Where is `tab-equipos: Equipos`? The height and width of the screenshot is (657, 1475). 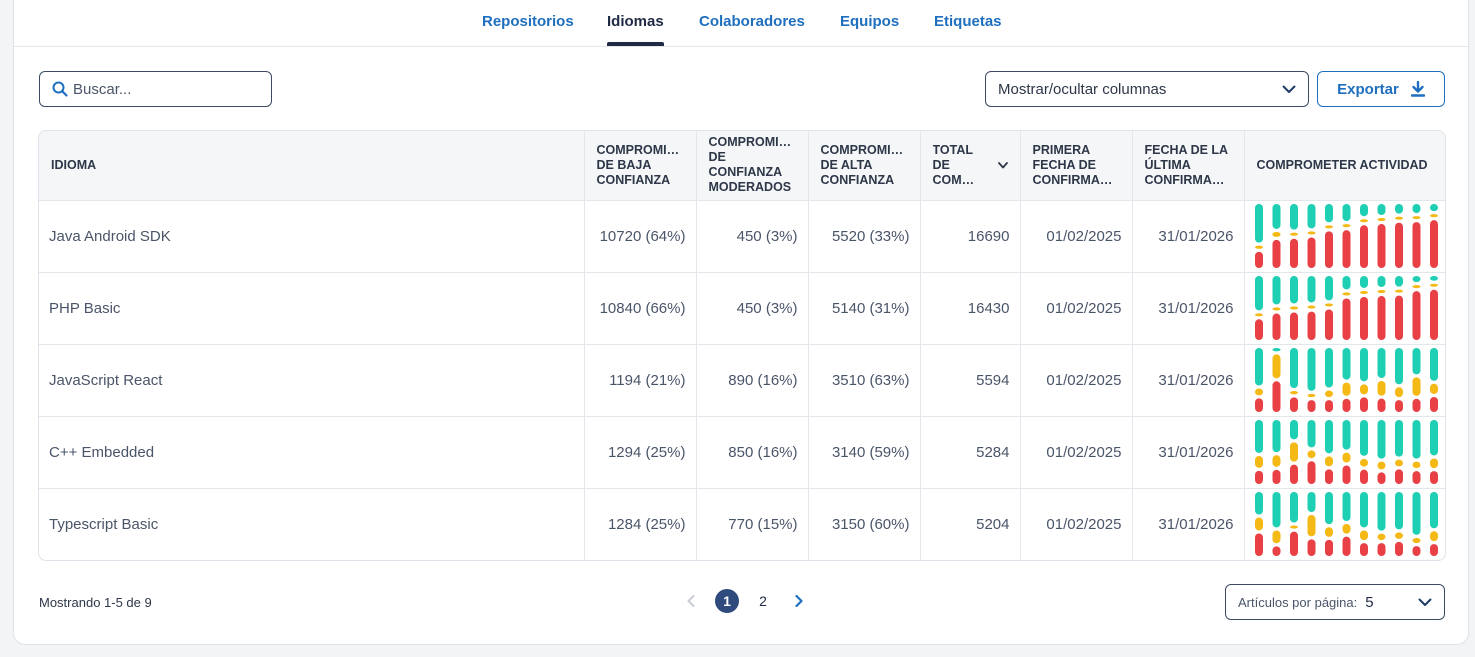
tab-equipos: Equipos is located at coordinates (870, 21).